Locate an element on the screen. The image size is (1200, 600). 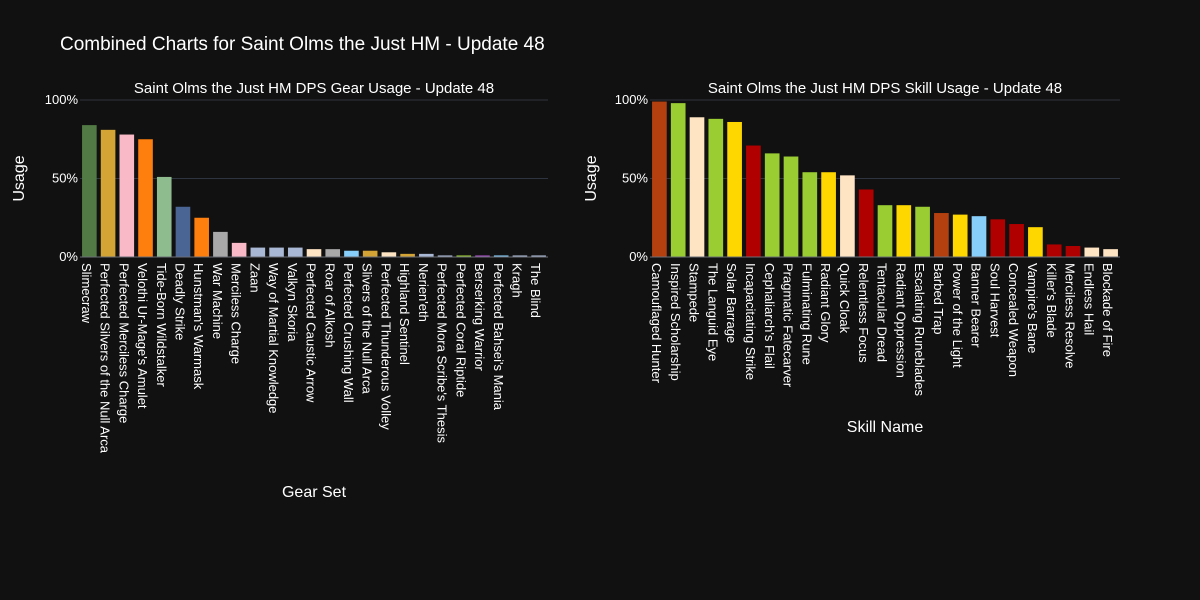
skill-category-label: Escalating Runeblades is located at coordinates (919, 329).